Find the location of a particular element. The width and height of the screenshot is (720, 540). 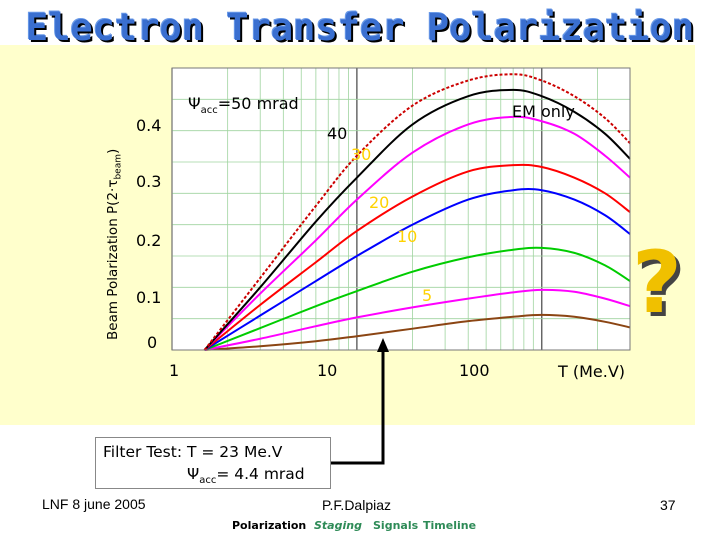

y-tick-0.2: 0.2 is located at coordinates (149, 240).